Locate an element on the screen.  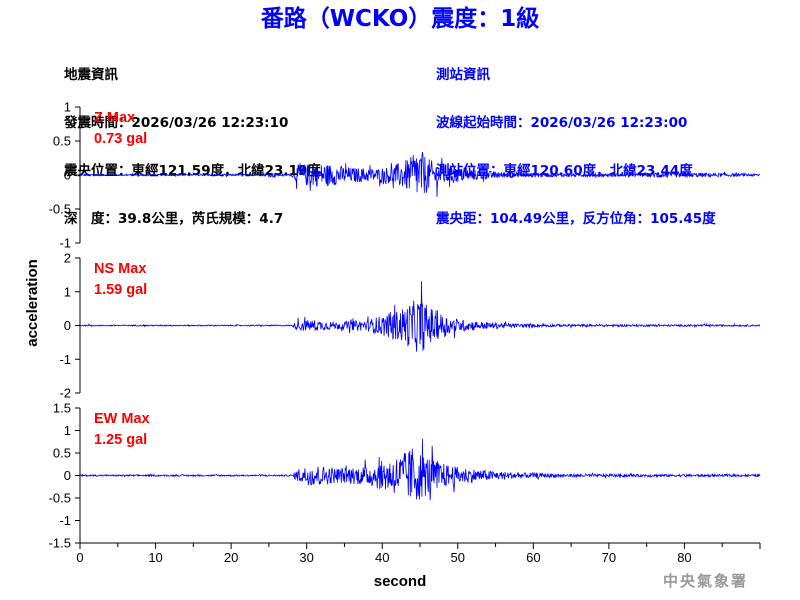
max-value: 1.25 gal is located at coordinates (120, 440).